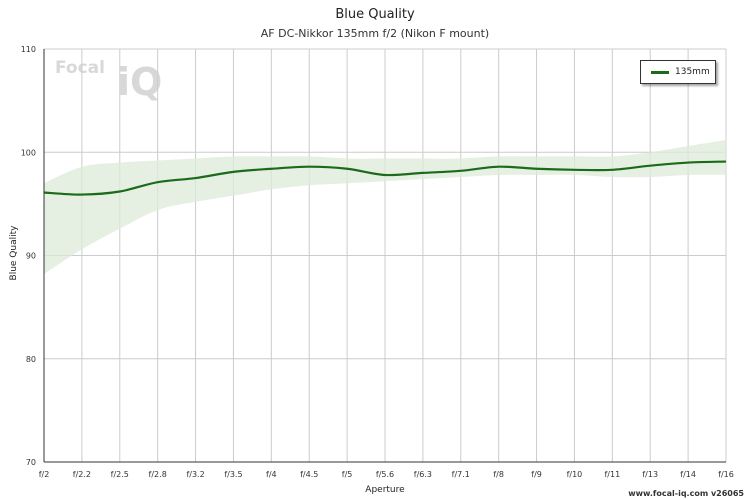 The width and height of the screenshot is (750, 500). What do you see at coordinates (686, 493) in the screenshot?
I see `footer-credit: www.focal-iq.com v26065` at bounding box center [686, 493].